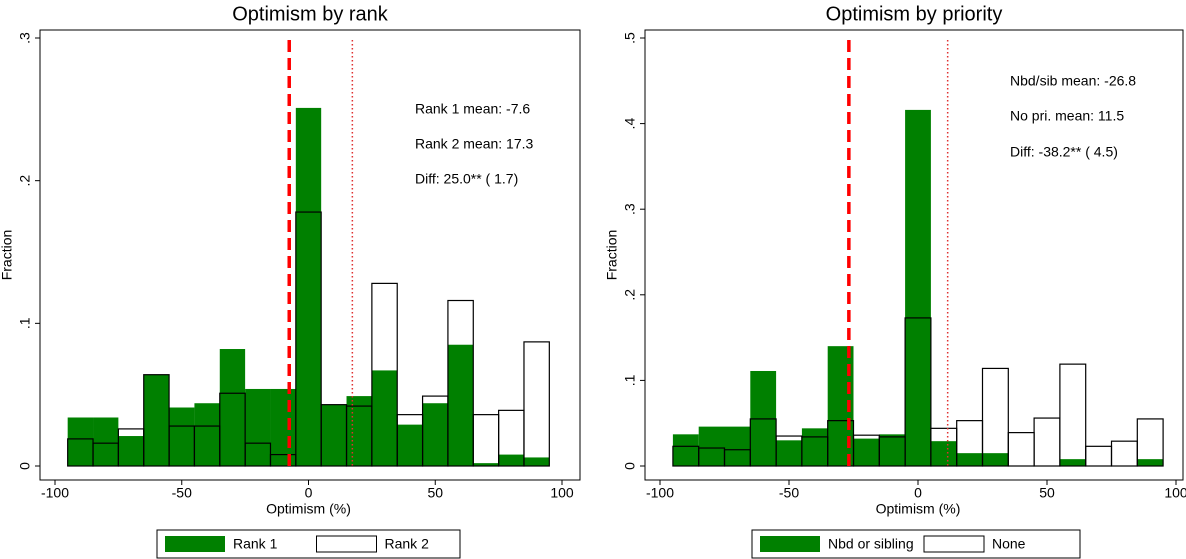  I want to click on annotation: Rank 2 mean: 17.3, so click(474, 144).